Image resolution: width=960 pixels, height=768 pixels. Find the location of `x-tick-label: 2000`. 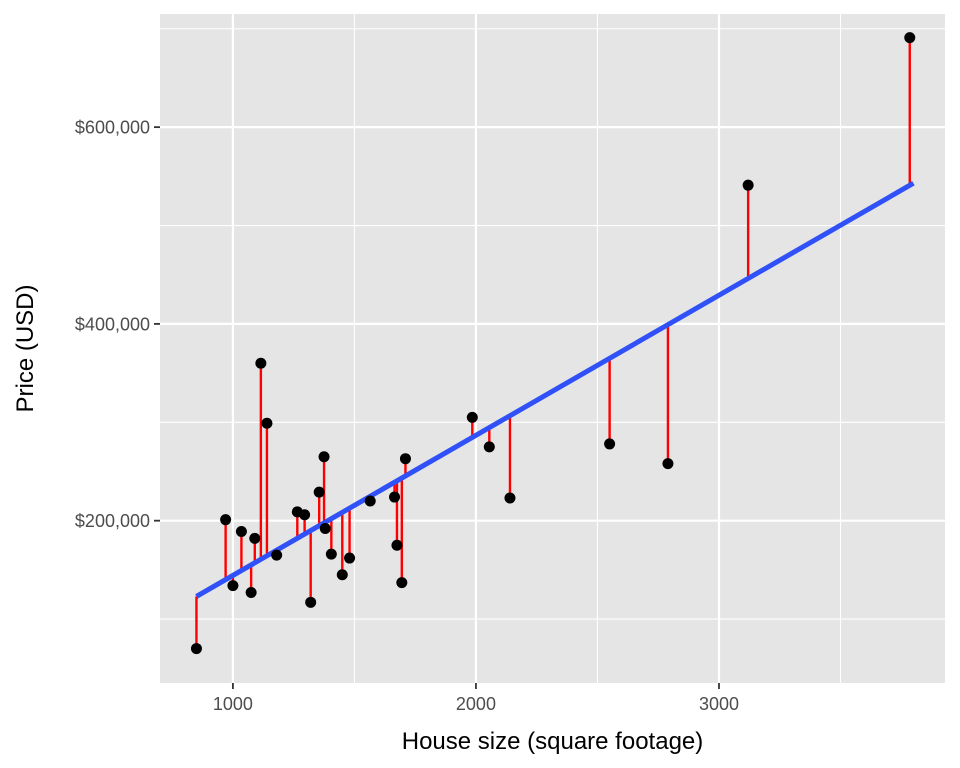

x-tick-label: 2000 is located at coordinates (476, 704).